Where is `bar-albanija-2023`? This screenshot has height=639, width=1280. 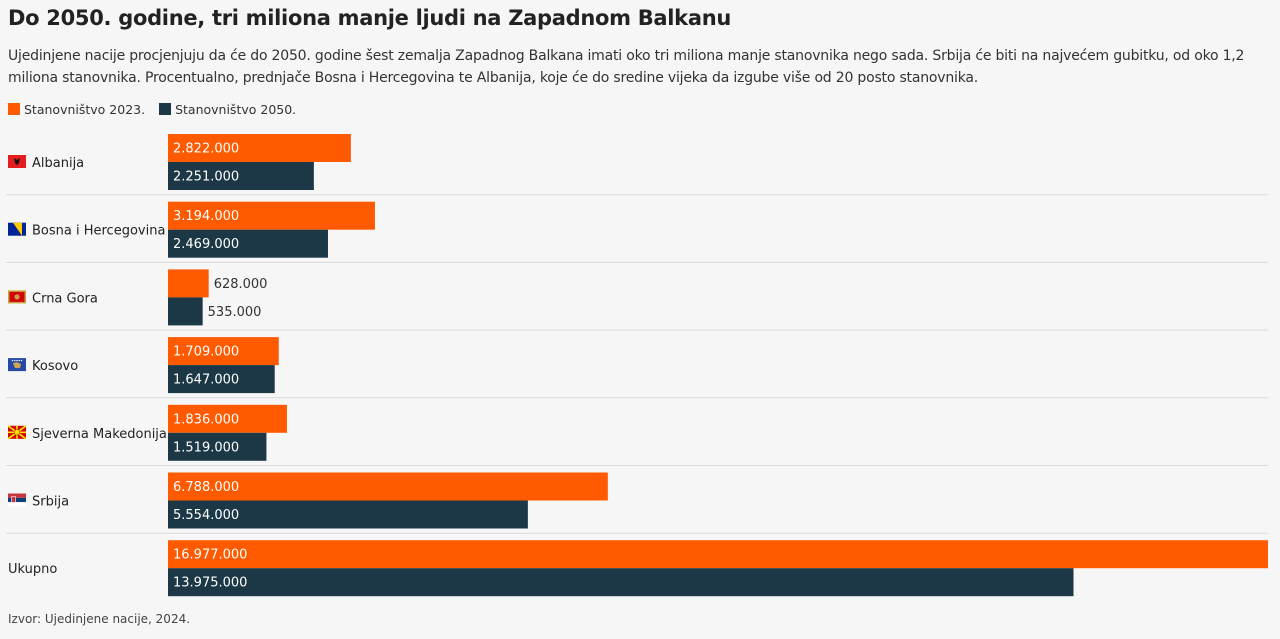 bar-albanija-2023 is located at coordinates (259, 148).